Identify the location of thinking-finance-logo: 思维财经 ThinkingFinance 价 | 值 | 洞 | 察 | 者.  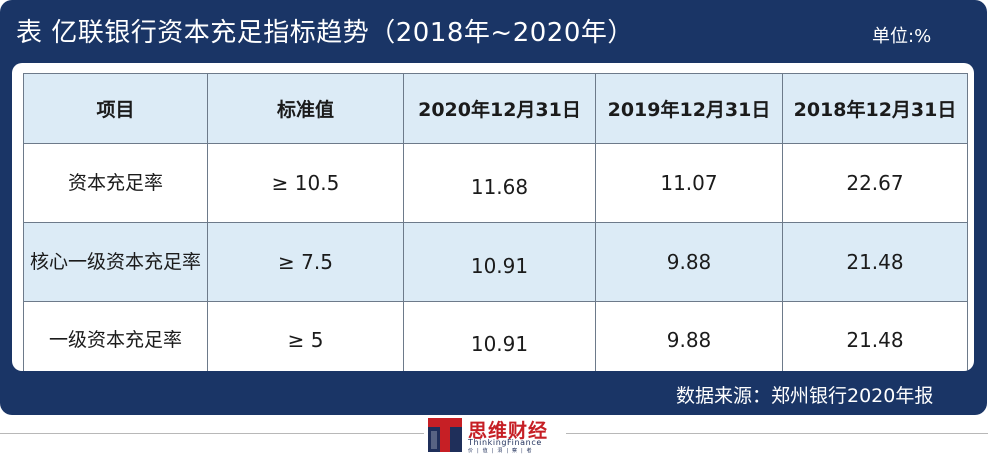
(495, 435).